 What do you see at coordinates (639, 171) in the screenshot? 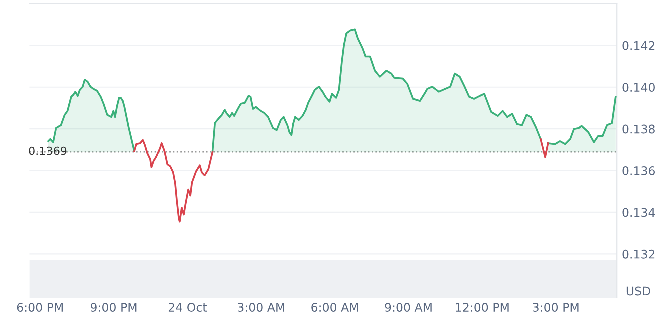
I see `y-tick-label: 0.136` at bounding box center [639, 171].